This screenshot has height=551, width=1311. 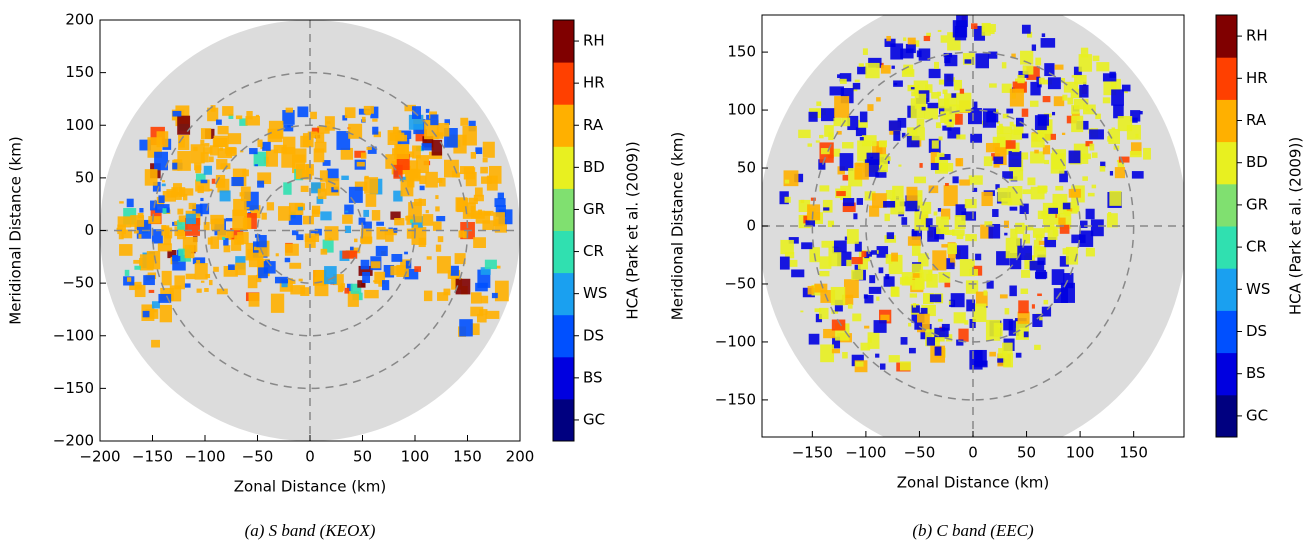 What do you see at coordinates (593, 377) in the screenshot?
I see `colorbar-label: BS` at bounding box center [593, 377].